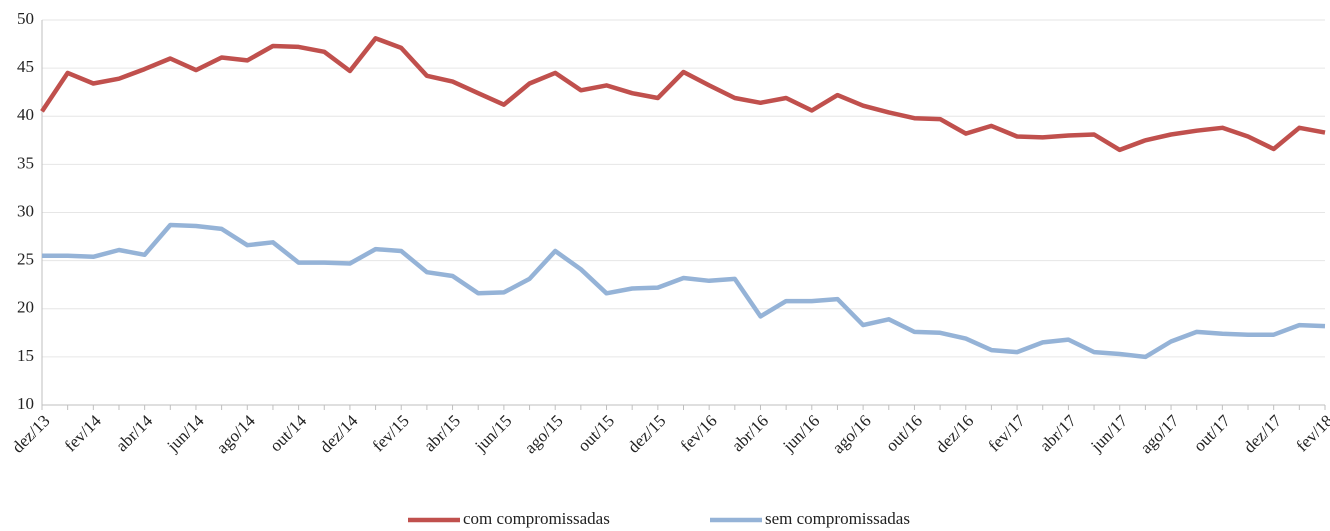 The image size is (1330, 531). What do you see at coordinates (30, 433) in the screenshot?
I see `x-tick-label: dez/13` at bounding box center [30, 433].